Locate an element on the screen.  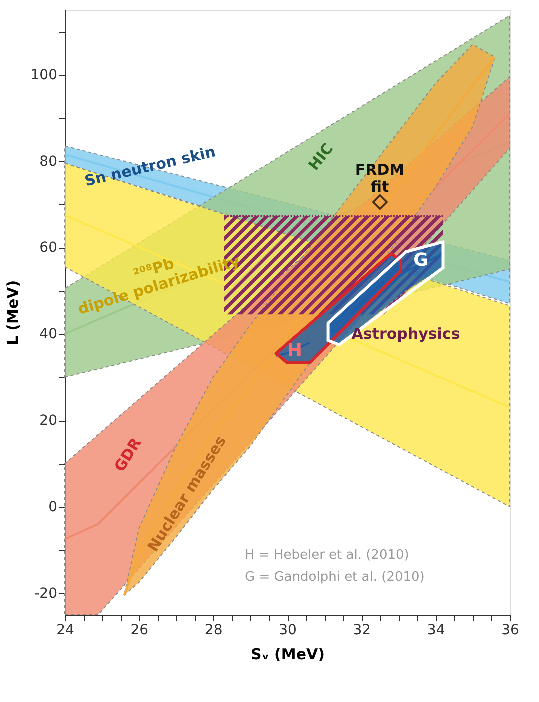
x-tick-label: 34 is located at coordinates (436, 630).